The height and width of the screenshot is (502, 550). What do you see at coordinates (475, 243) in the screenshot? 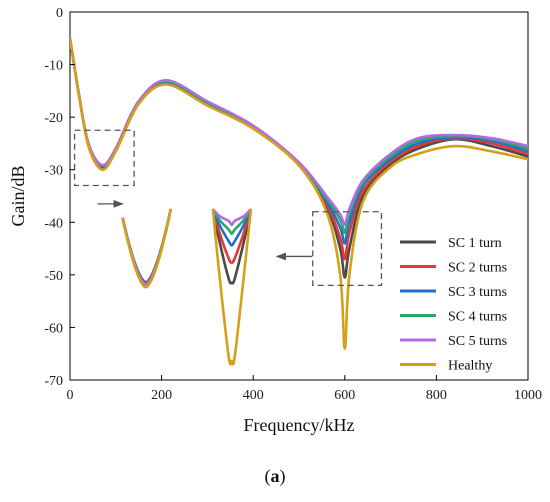
I see `legend-label: SC 1 turn` at bounding box center [475, 243].